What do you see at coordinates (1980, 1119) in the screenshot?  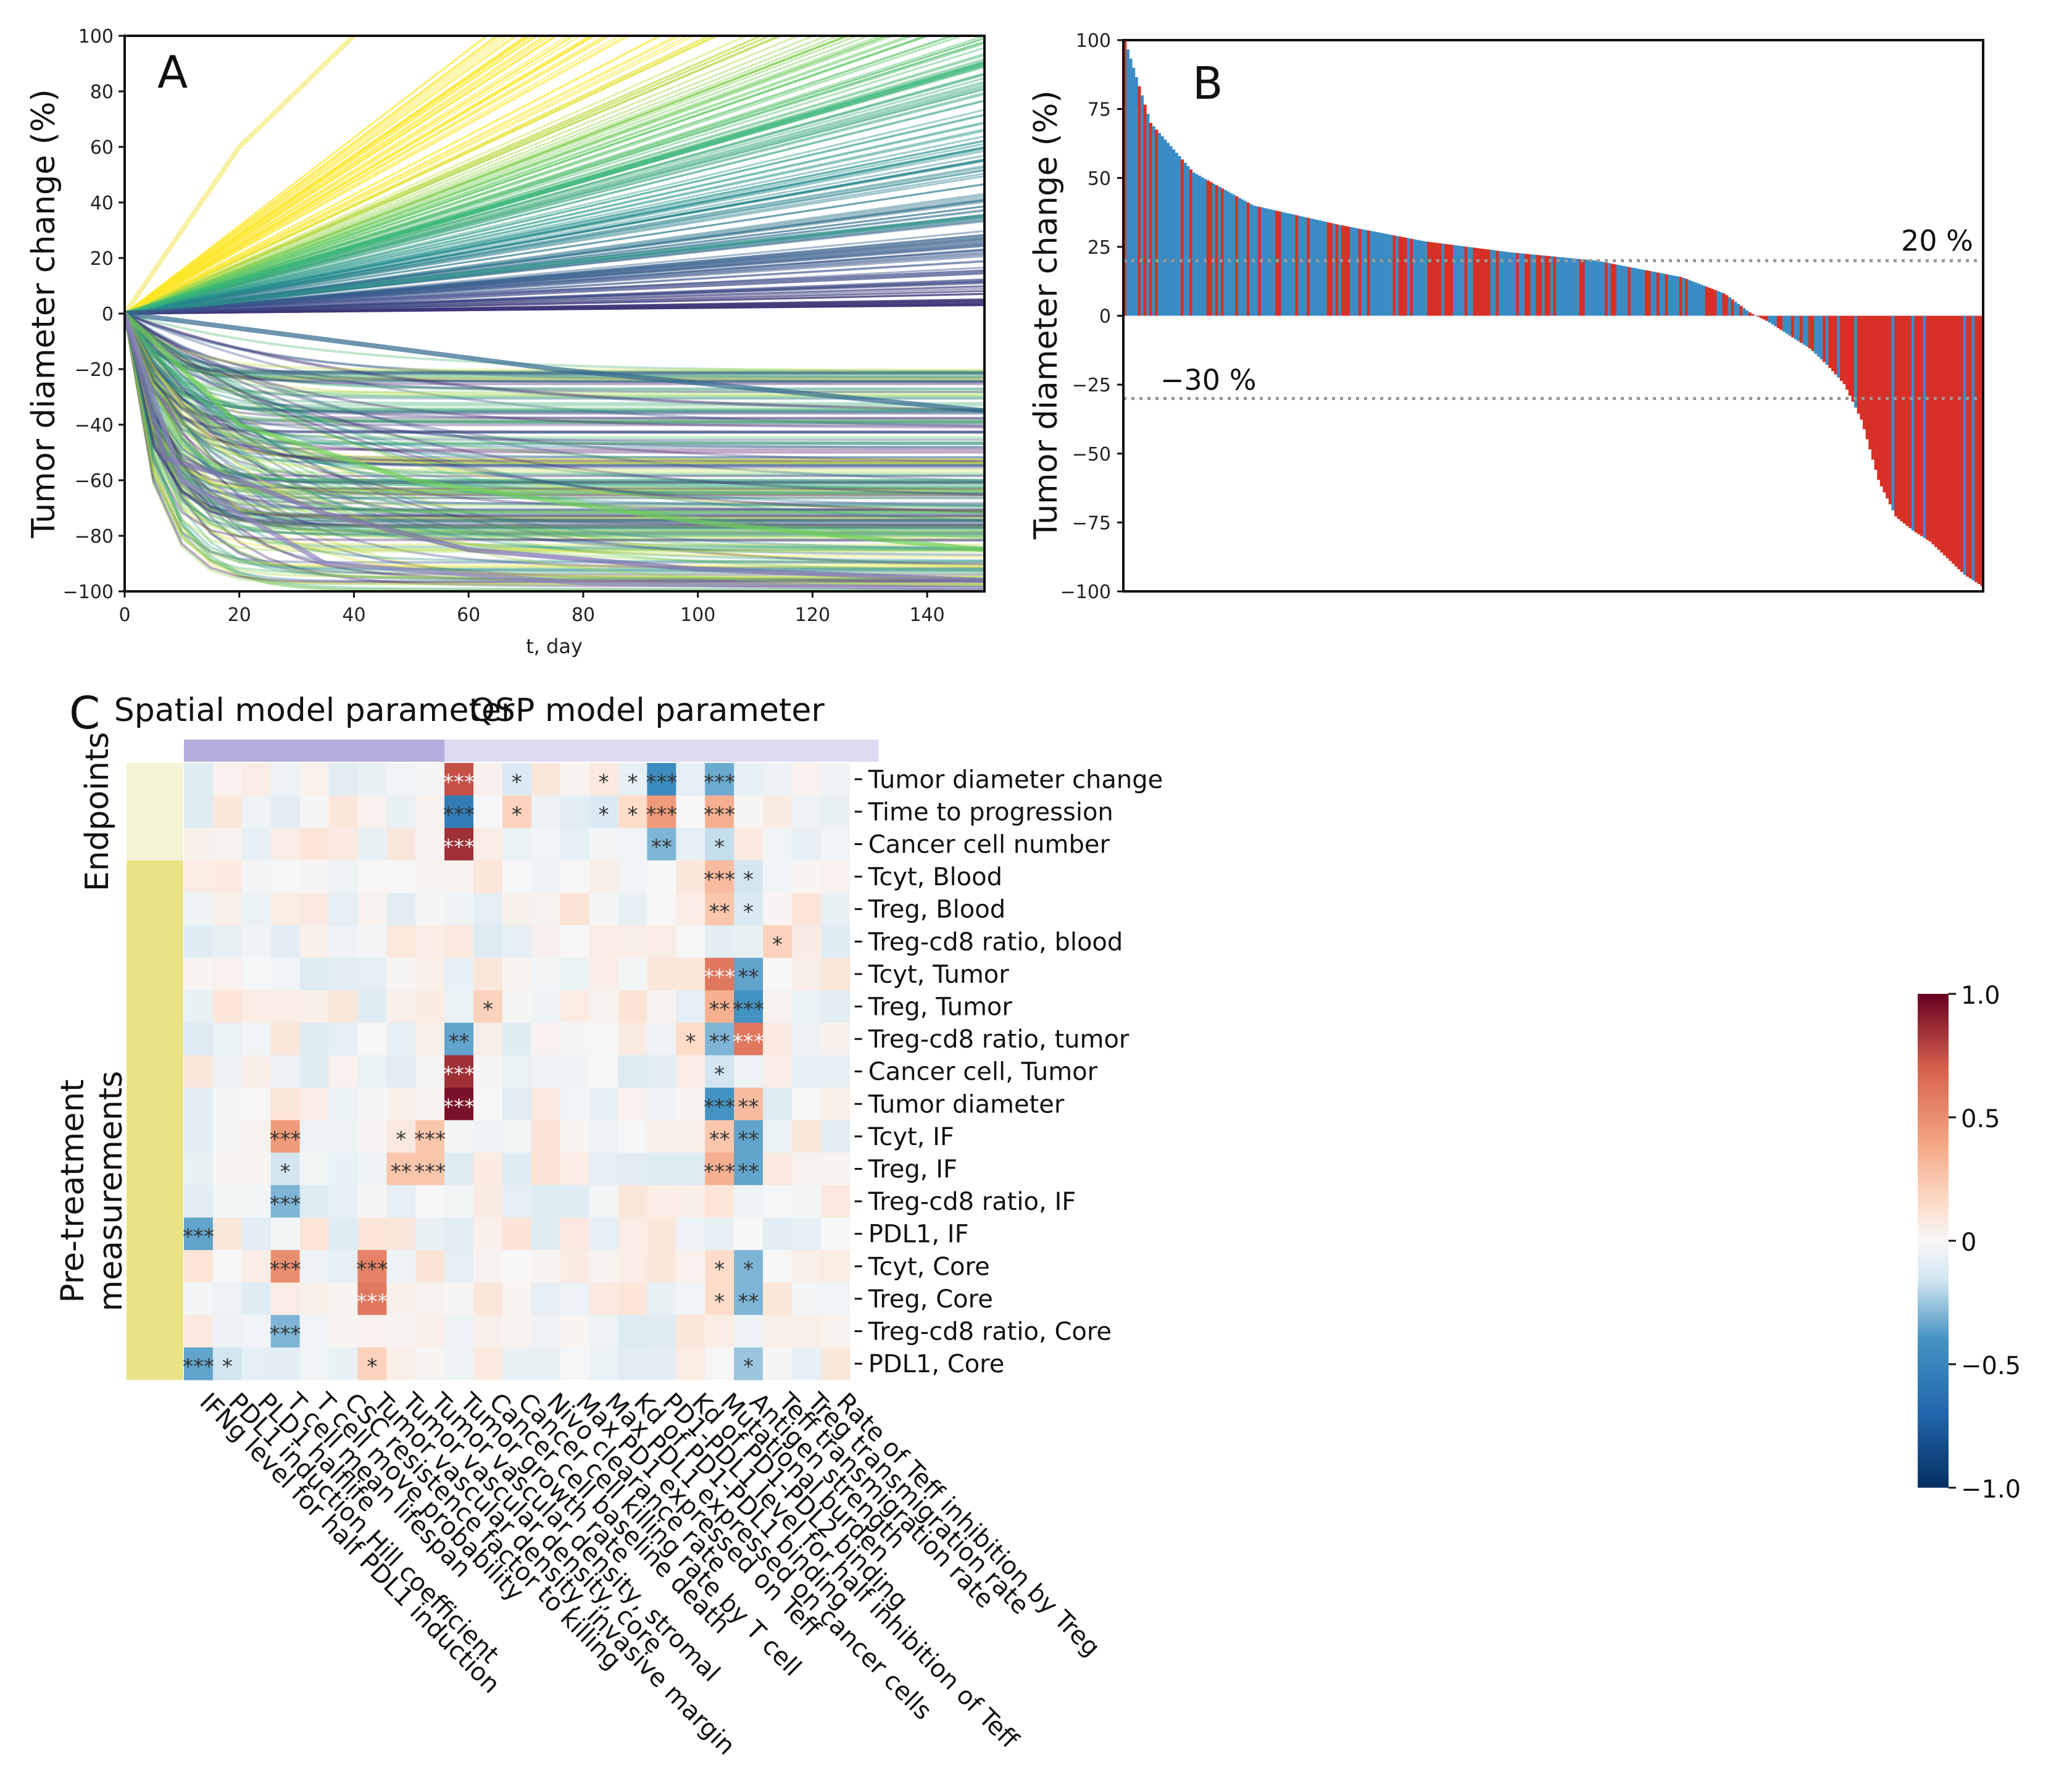 I see `colorbar-tick-label: 0.5` at bounding box center [1980, 1119].